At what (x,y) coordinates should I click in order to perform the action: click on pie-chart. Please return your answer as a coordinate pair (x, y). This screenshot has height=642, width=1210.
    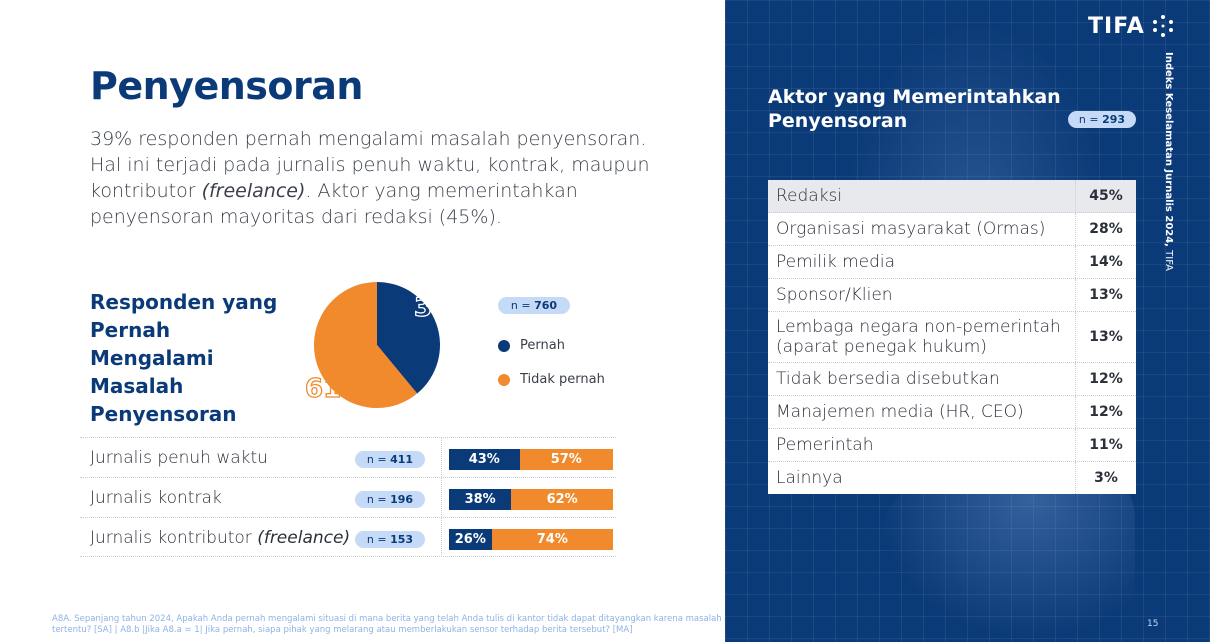
    Looking at the image, I should click on (377, 345).